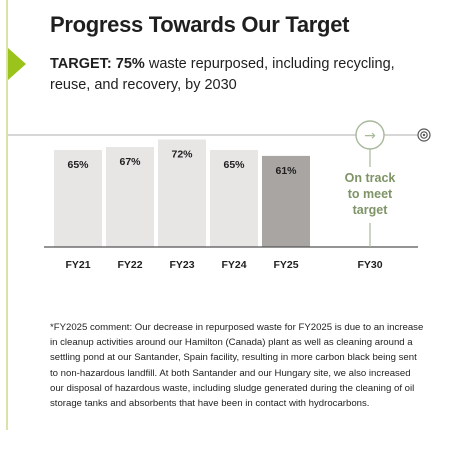 The height and width of the screenshot is (453, 470). I want to click on left-accent-rule, so click(7, 215).